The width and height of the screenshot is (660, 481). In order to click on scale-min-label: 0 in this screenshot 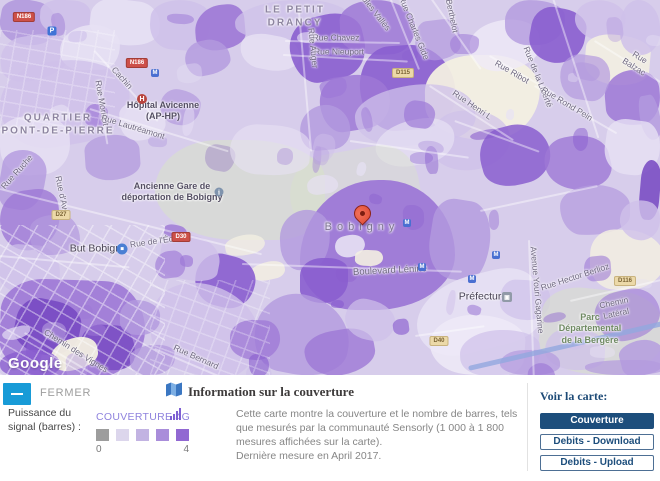, I will do `click(99, 449)`.